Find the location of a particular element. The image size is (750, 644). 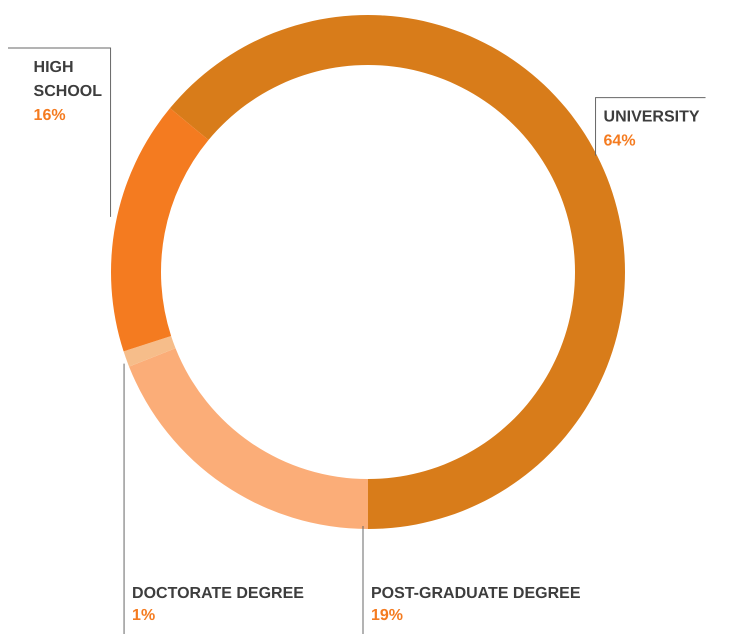

slice-label: UNIVERSITY is located at coordinates (652, 117).